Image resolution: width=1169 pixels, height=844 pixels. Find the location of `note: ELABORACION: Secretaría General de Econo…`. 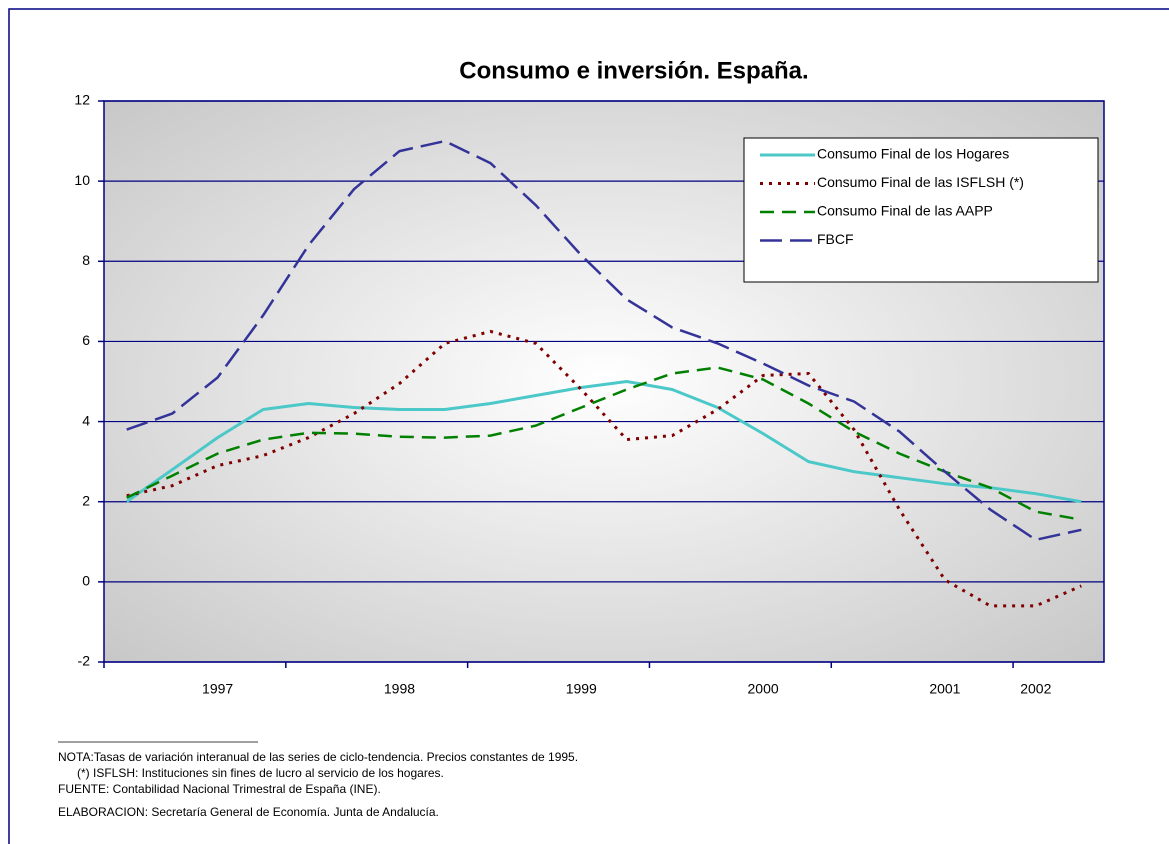

note: ELABORACION: Secretaría General de Econo… is located at coordinates (248, 812).